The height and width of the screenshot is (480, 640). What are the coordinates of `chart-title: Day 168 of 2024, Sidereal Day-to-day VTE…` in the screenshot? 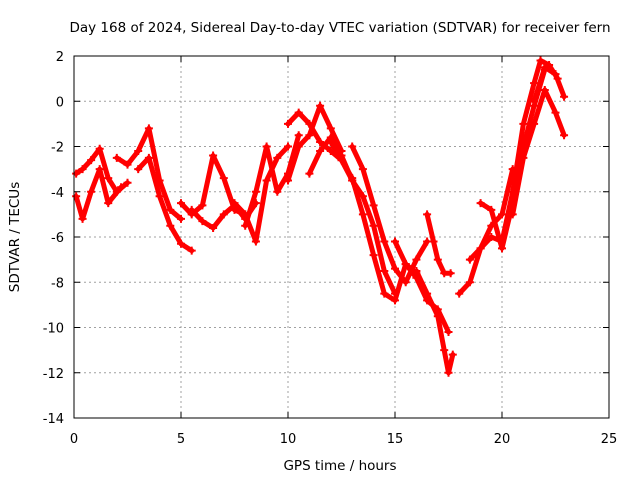 It's located at (339, 28).